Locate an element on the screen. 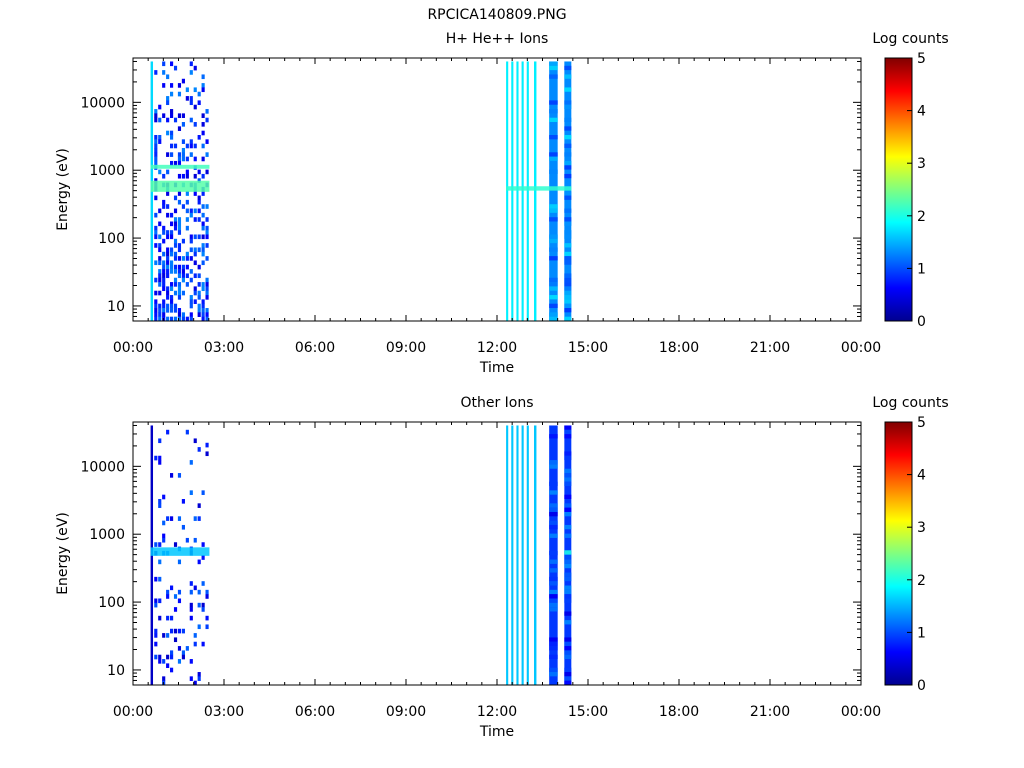 The width and height of the screenshot is (1024, 768). x-tick-label: 03:00 is located at coordinates (224, 712).